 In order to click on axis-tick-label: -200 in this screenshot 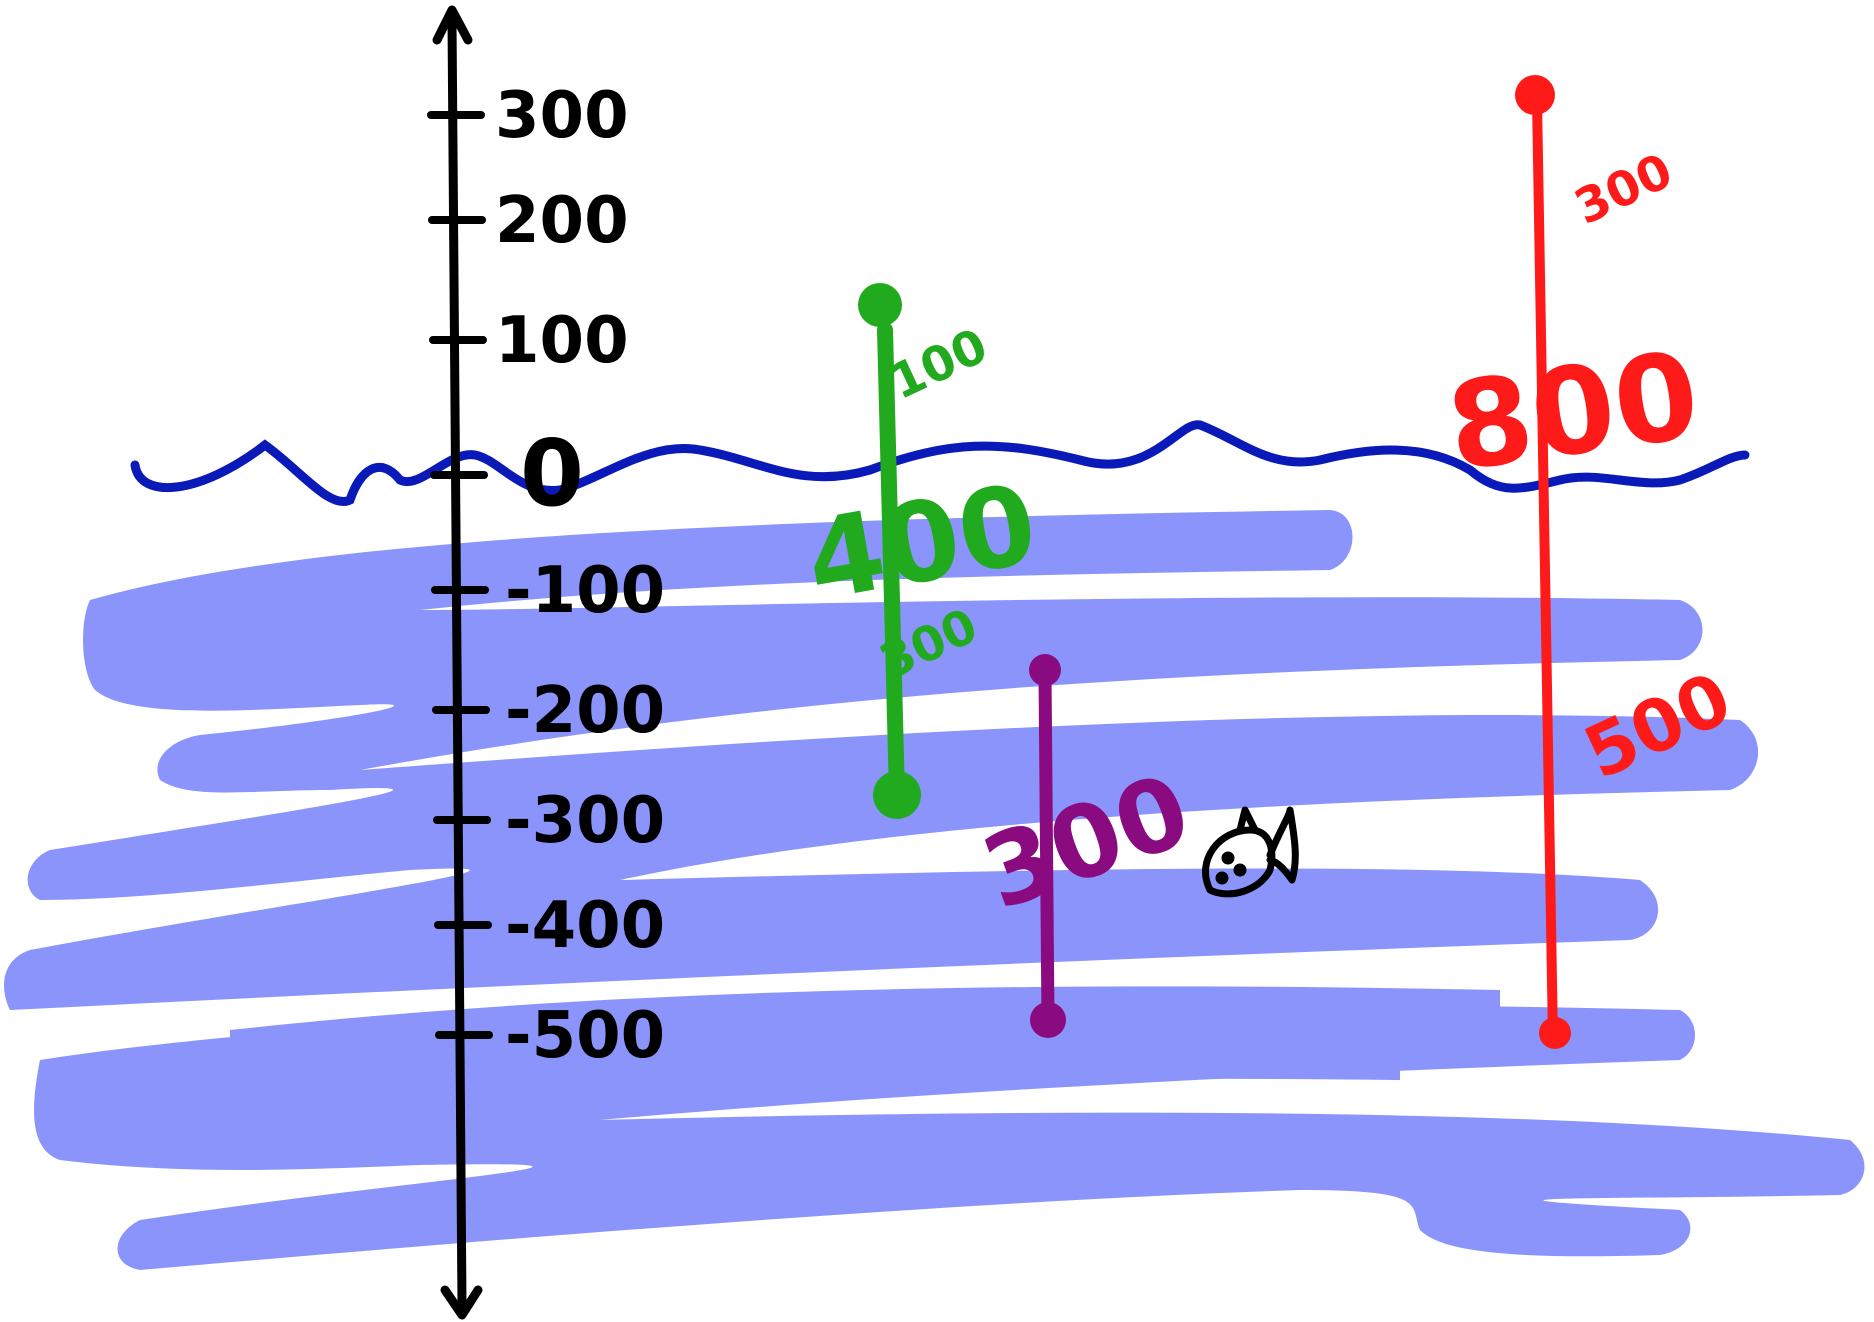, I will do `click(585, 711)`.